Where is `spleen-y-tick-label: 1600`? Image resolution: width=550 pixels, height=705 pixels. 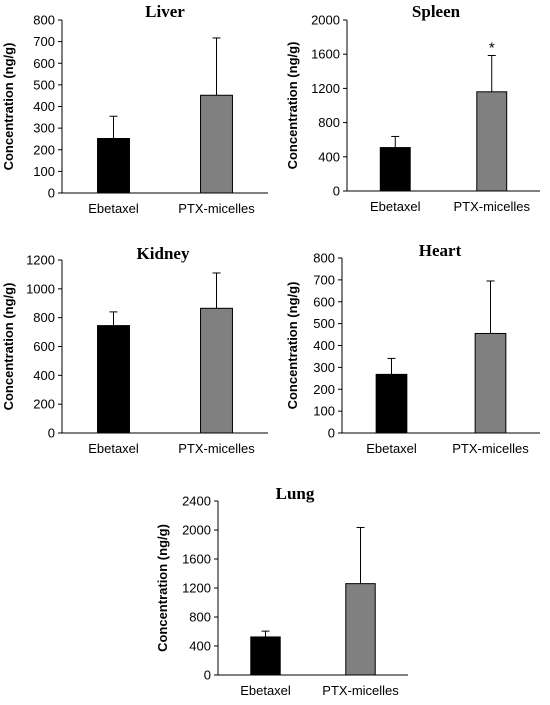
spleen-y-tick-label: 1600 is located at coordinates (325, 54).